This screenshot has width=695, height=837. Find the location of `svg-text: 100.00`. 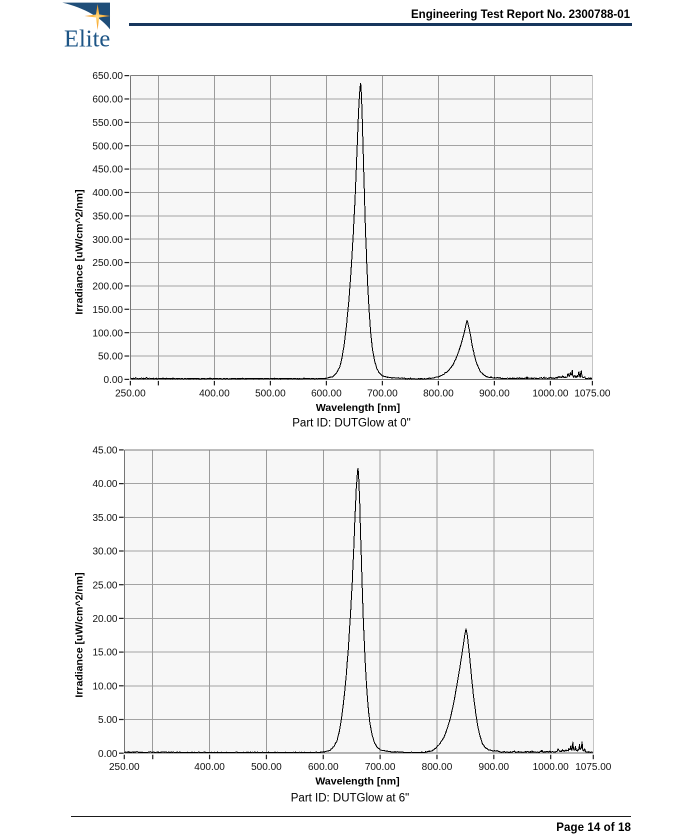

svg-text: 100.00 is located at coordinates (107, 333).